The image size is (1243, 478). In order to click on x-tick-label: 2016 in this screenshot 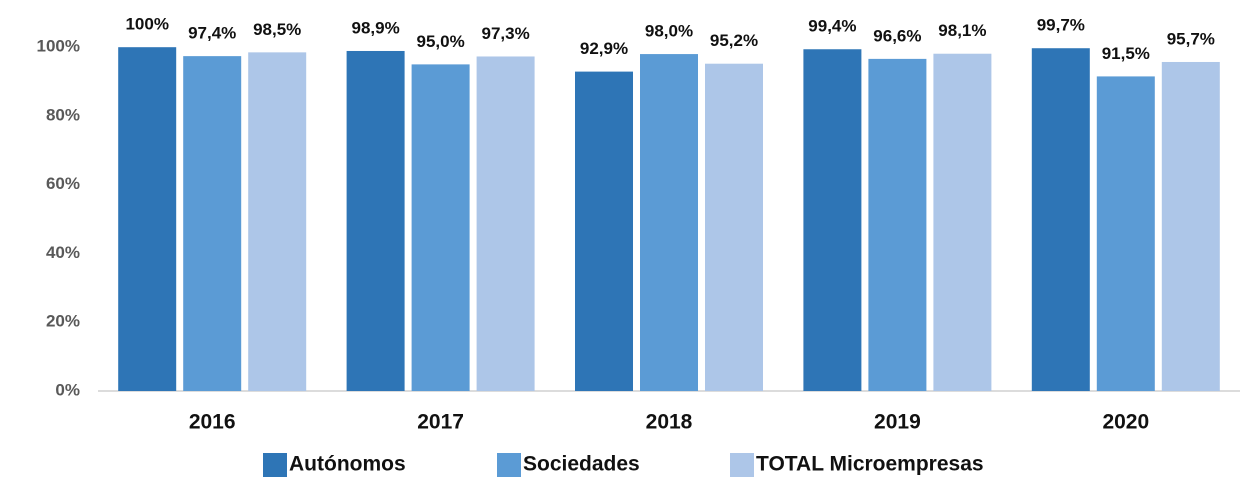, I will do `click(212, 422)`.